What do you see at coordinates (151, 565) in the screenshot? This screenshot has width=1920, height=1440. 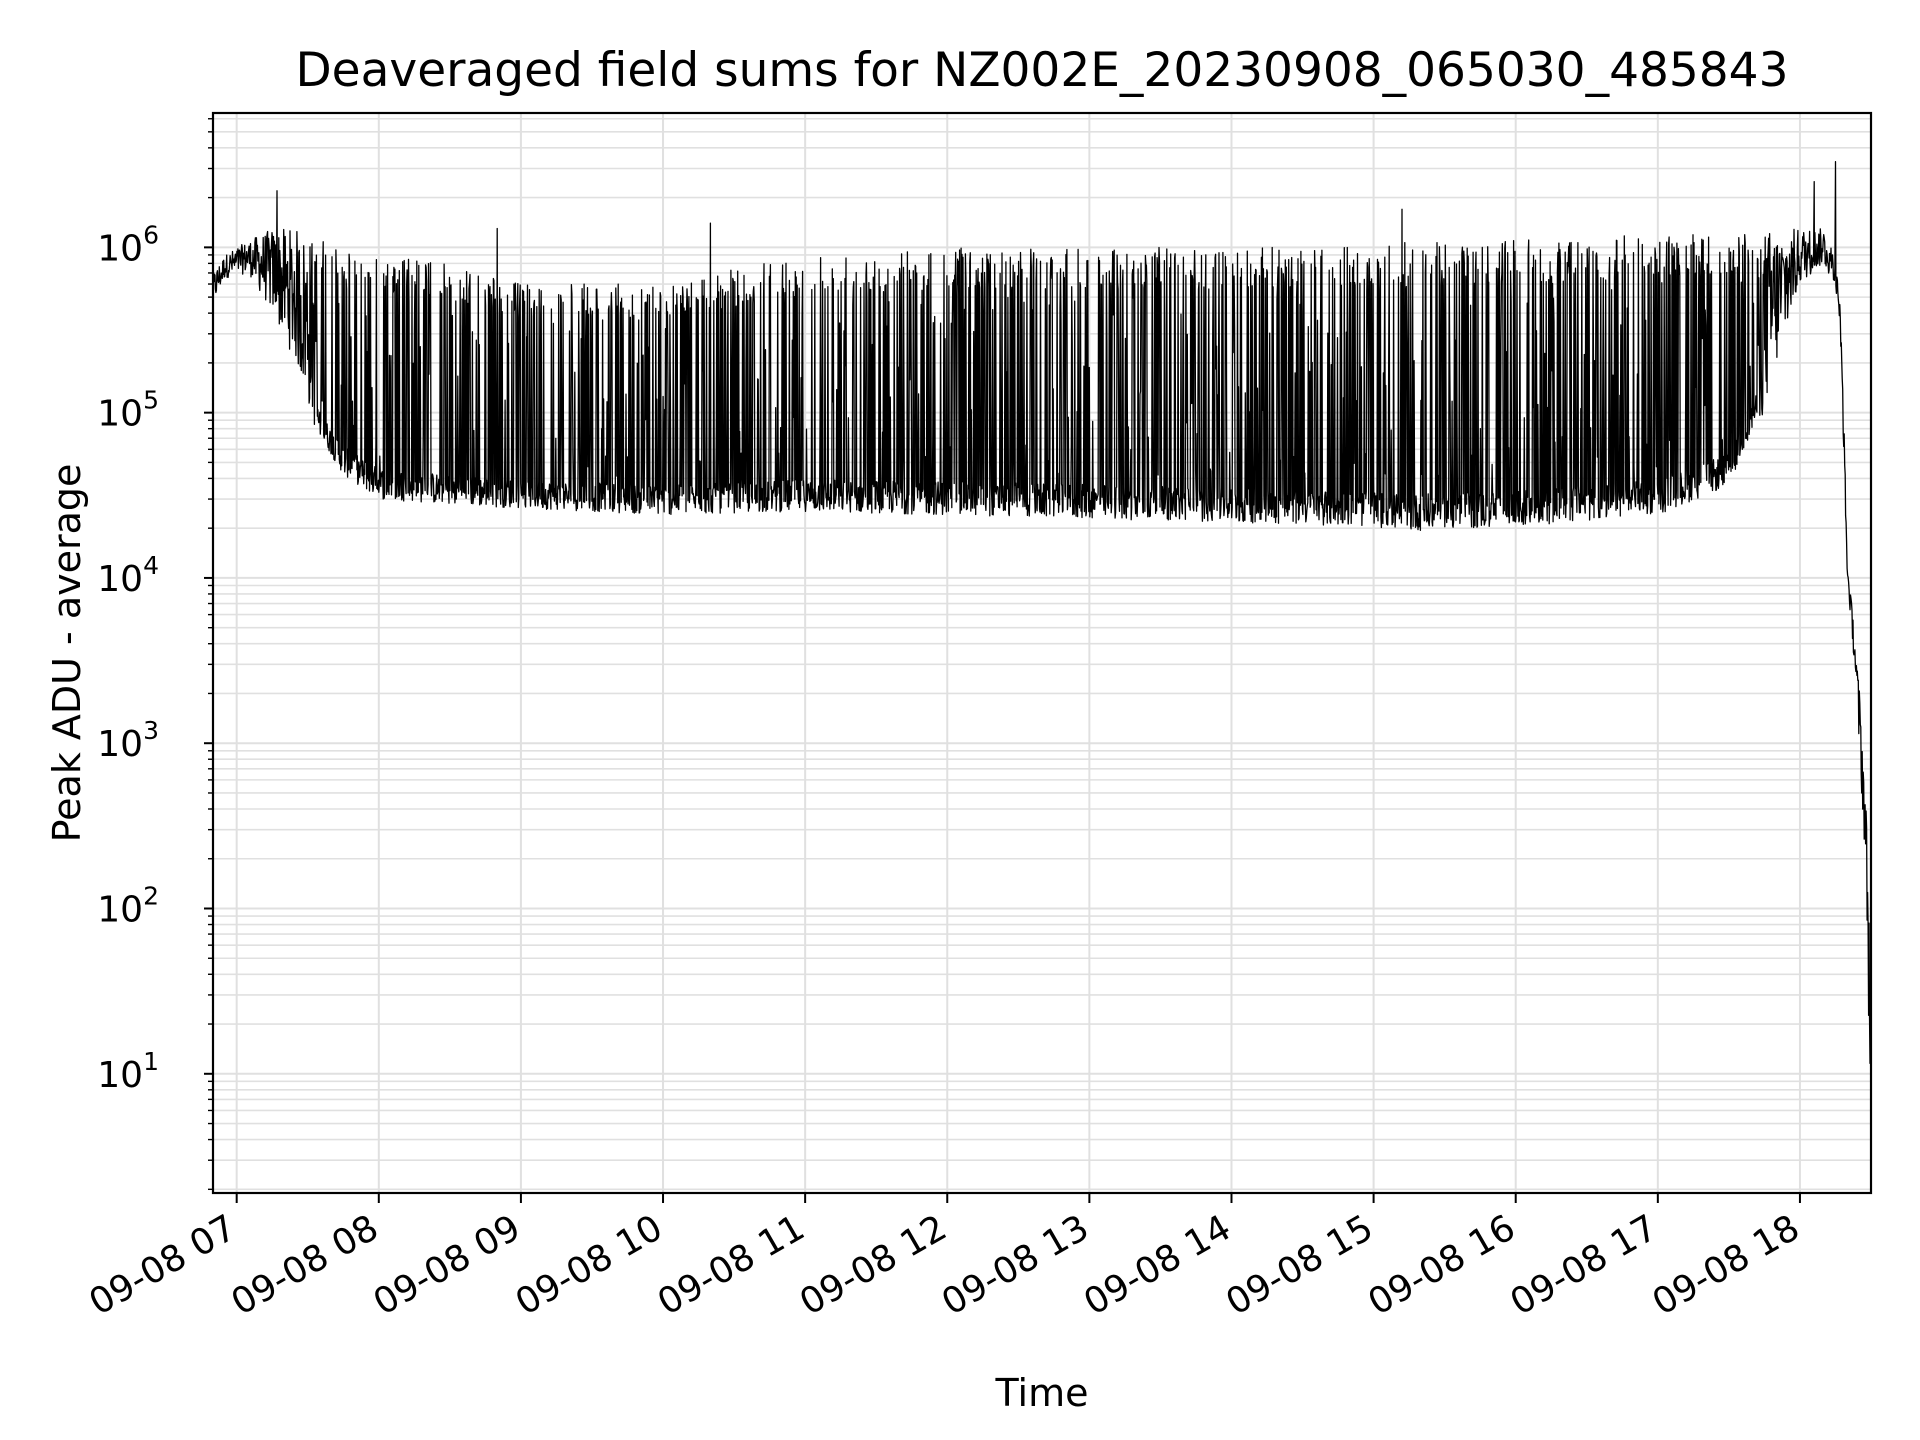 I see `y-tick-label-exponent: 4` at bounding box center [151, 565].